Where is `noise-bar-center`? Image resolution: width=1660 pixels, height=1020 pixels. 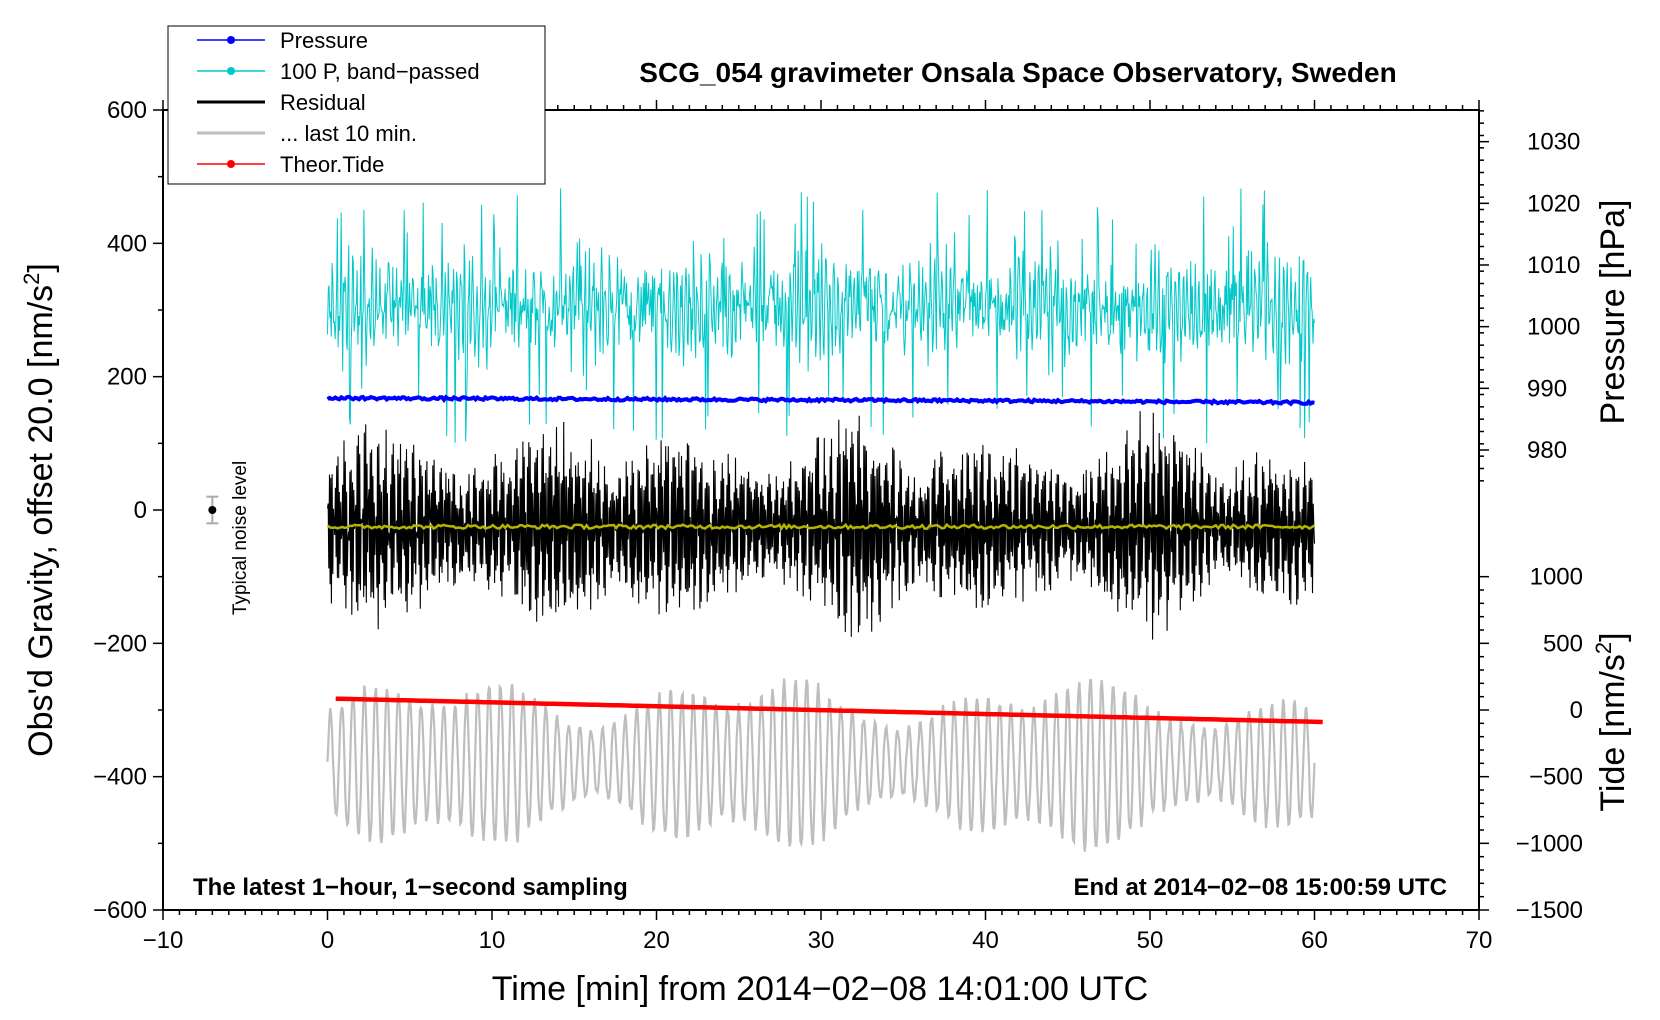 noise-bar-center is located at coordinates (212, 510).